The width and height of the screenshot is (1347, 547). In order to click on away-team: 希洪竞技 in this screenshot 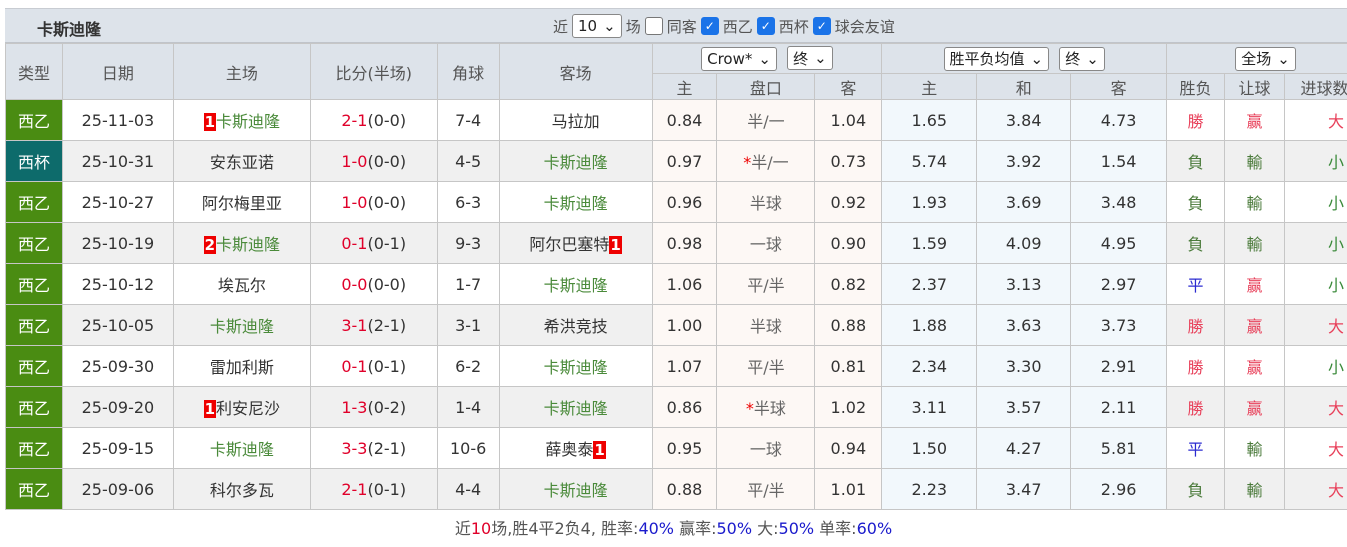, I will do `click(575, 325)`.